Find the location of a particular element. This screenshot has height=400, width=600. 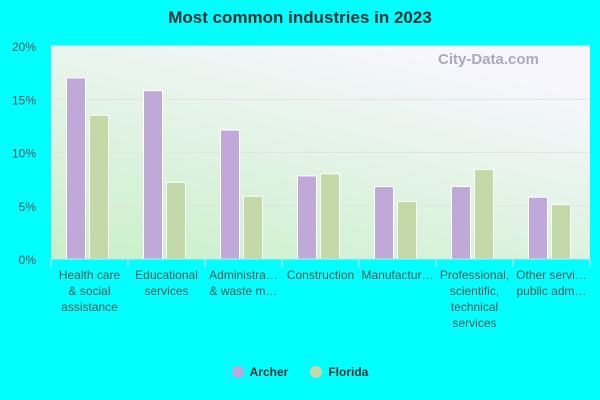

legend-label: Florida is located at coordinates (348, 372).